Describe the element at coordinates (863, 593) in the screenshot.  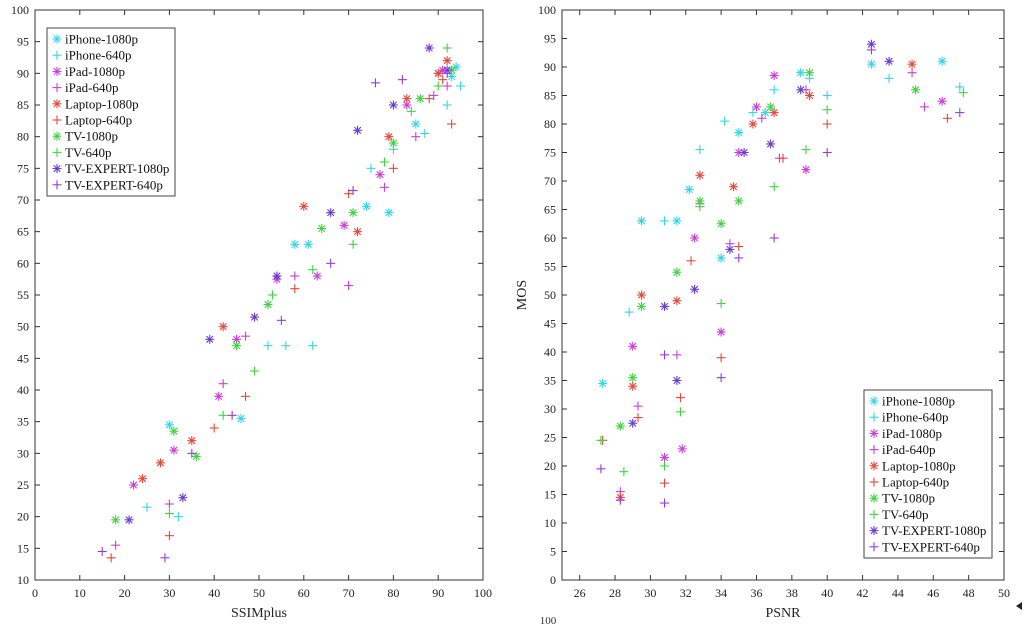
I see `right-x-tick-label: 42` at that location.